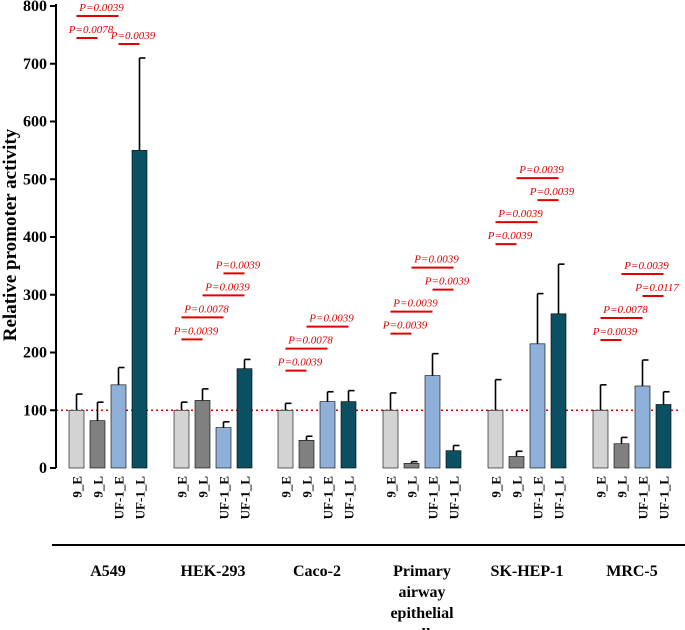 The image size is (685, 630). I want to click on group-label: A549, so click(108, 571).